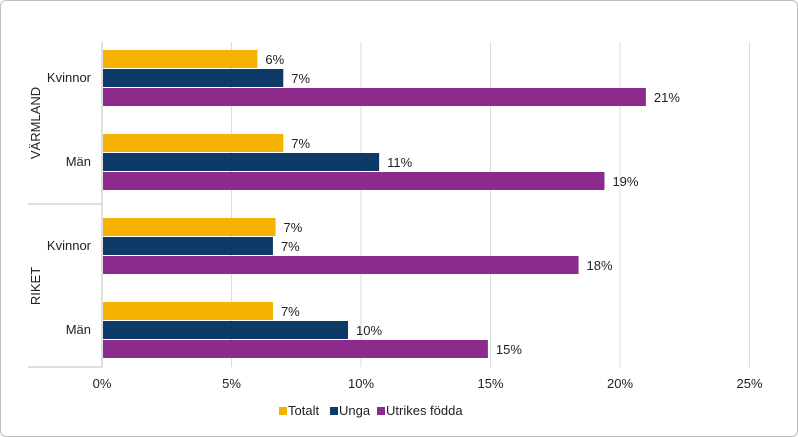  I want to click on group-label: RIKET, so click(35, 286).